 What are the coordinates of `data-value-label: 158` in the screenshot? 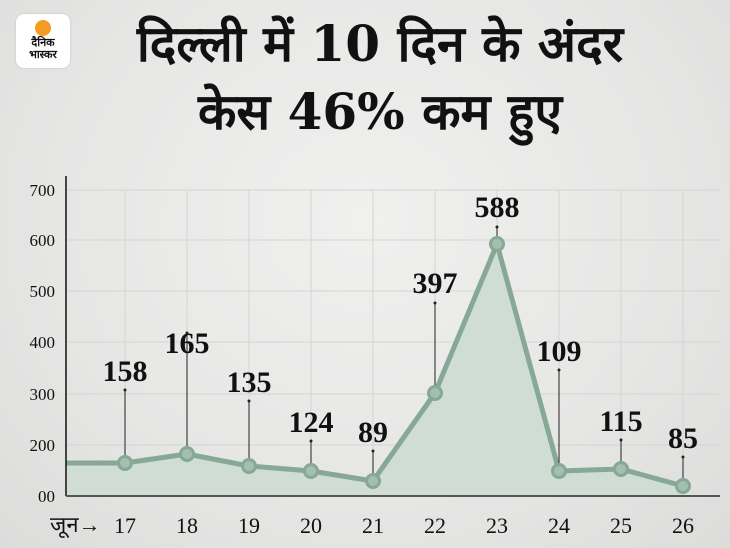 It's located at (125, 371).